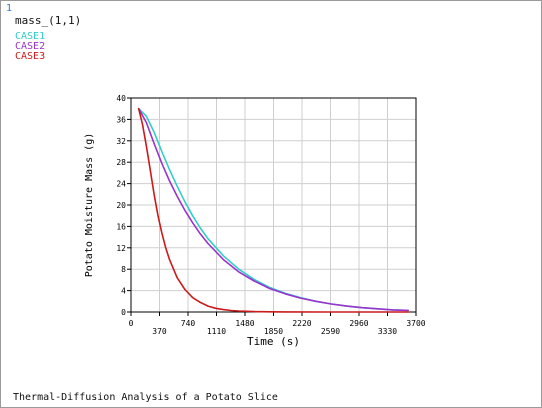 The image size is (542, 408). I want to click on x-tick-label: 370, so click(159, 331).